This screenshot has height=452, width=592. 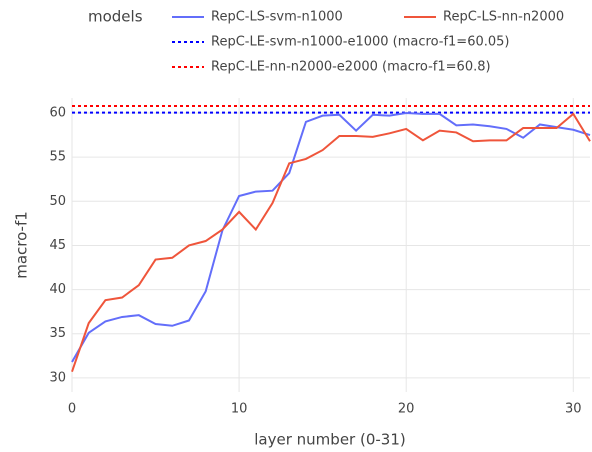 I want to click on legend-label: RepC-LE-svm-n1000-e1000 (macro-f1=60.05), so click(x=360, y=42).